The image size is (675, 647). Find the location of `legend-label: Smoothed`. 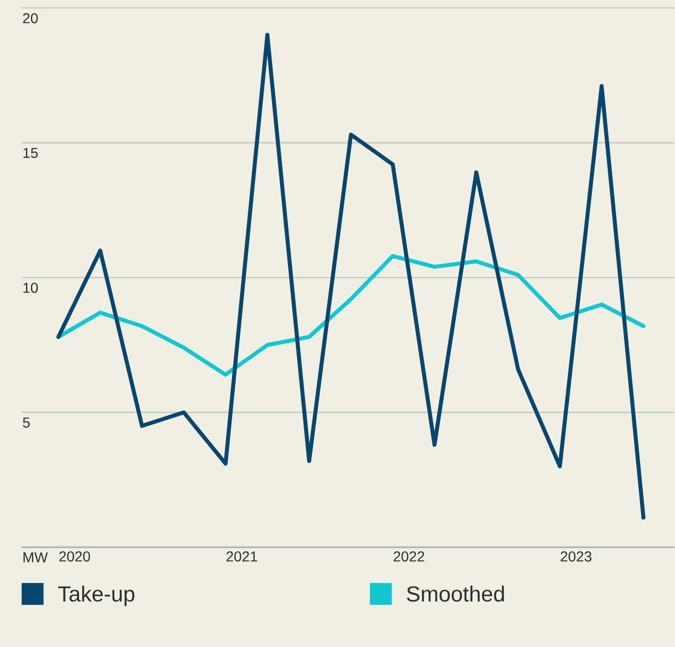

legend-label: Smoothed is located at coordinates (455, 594).